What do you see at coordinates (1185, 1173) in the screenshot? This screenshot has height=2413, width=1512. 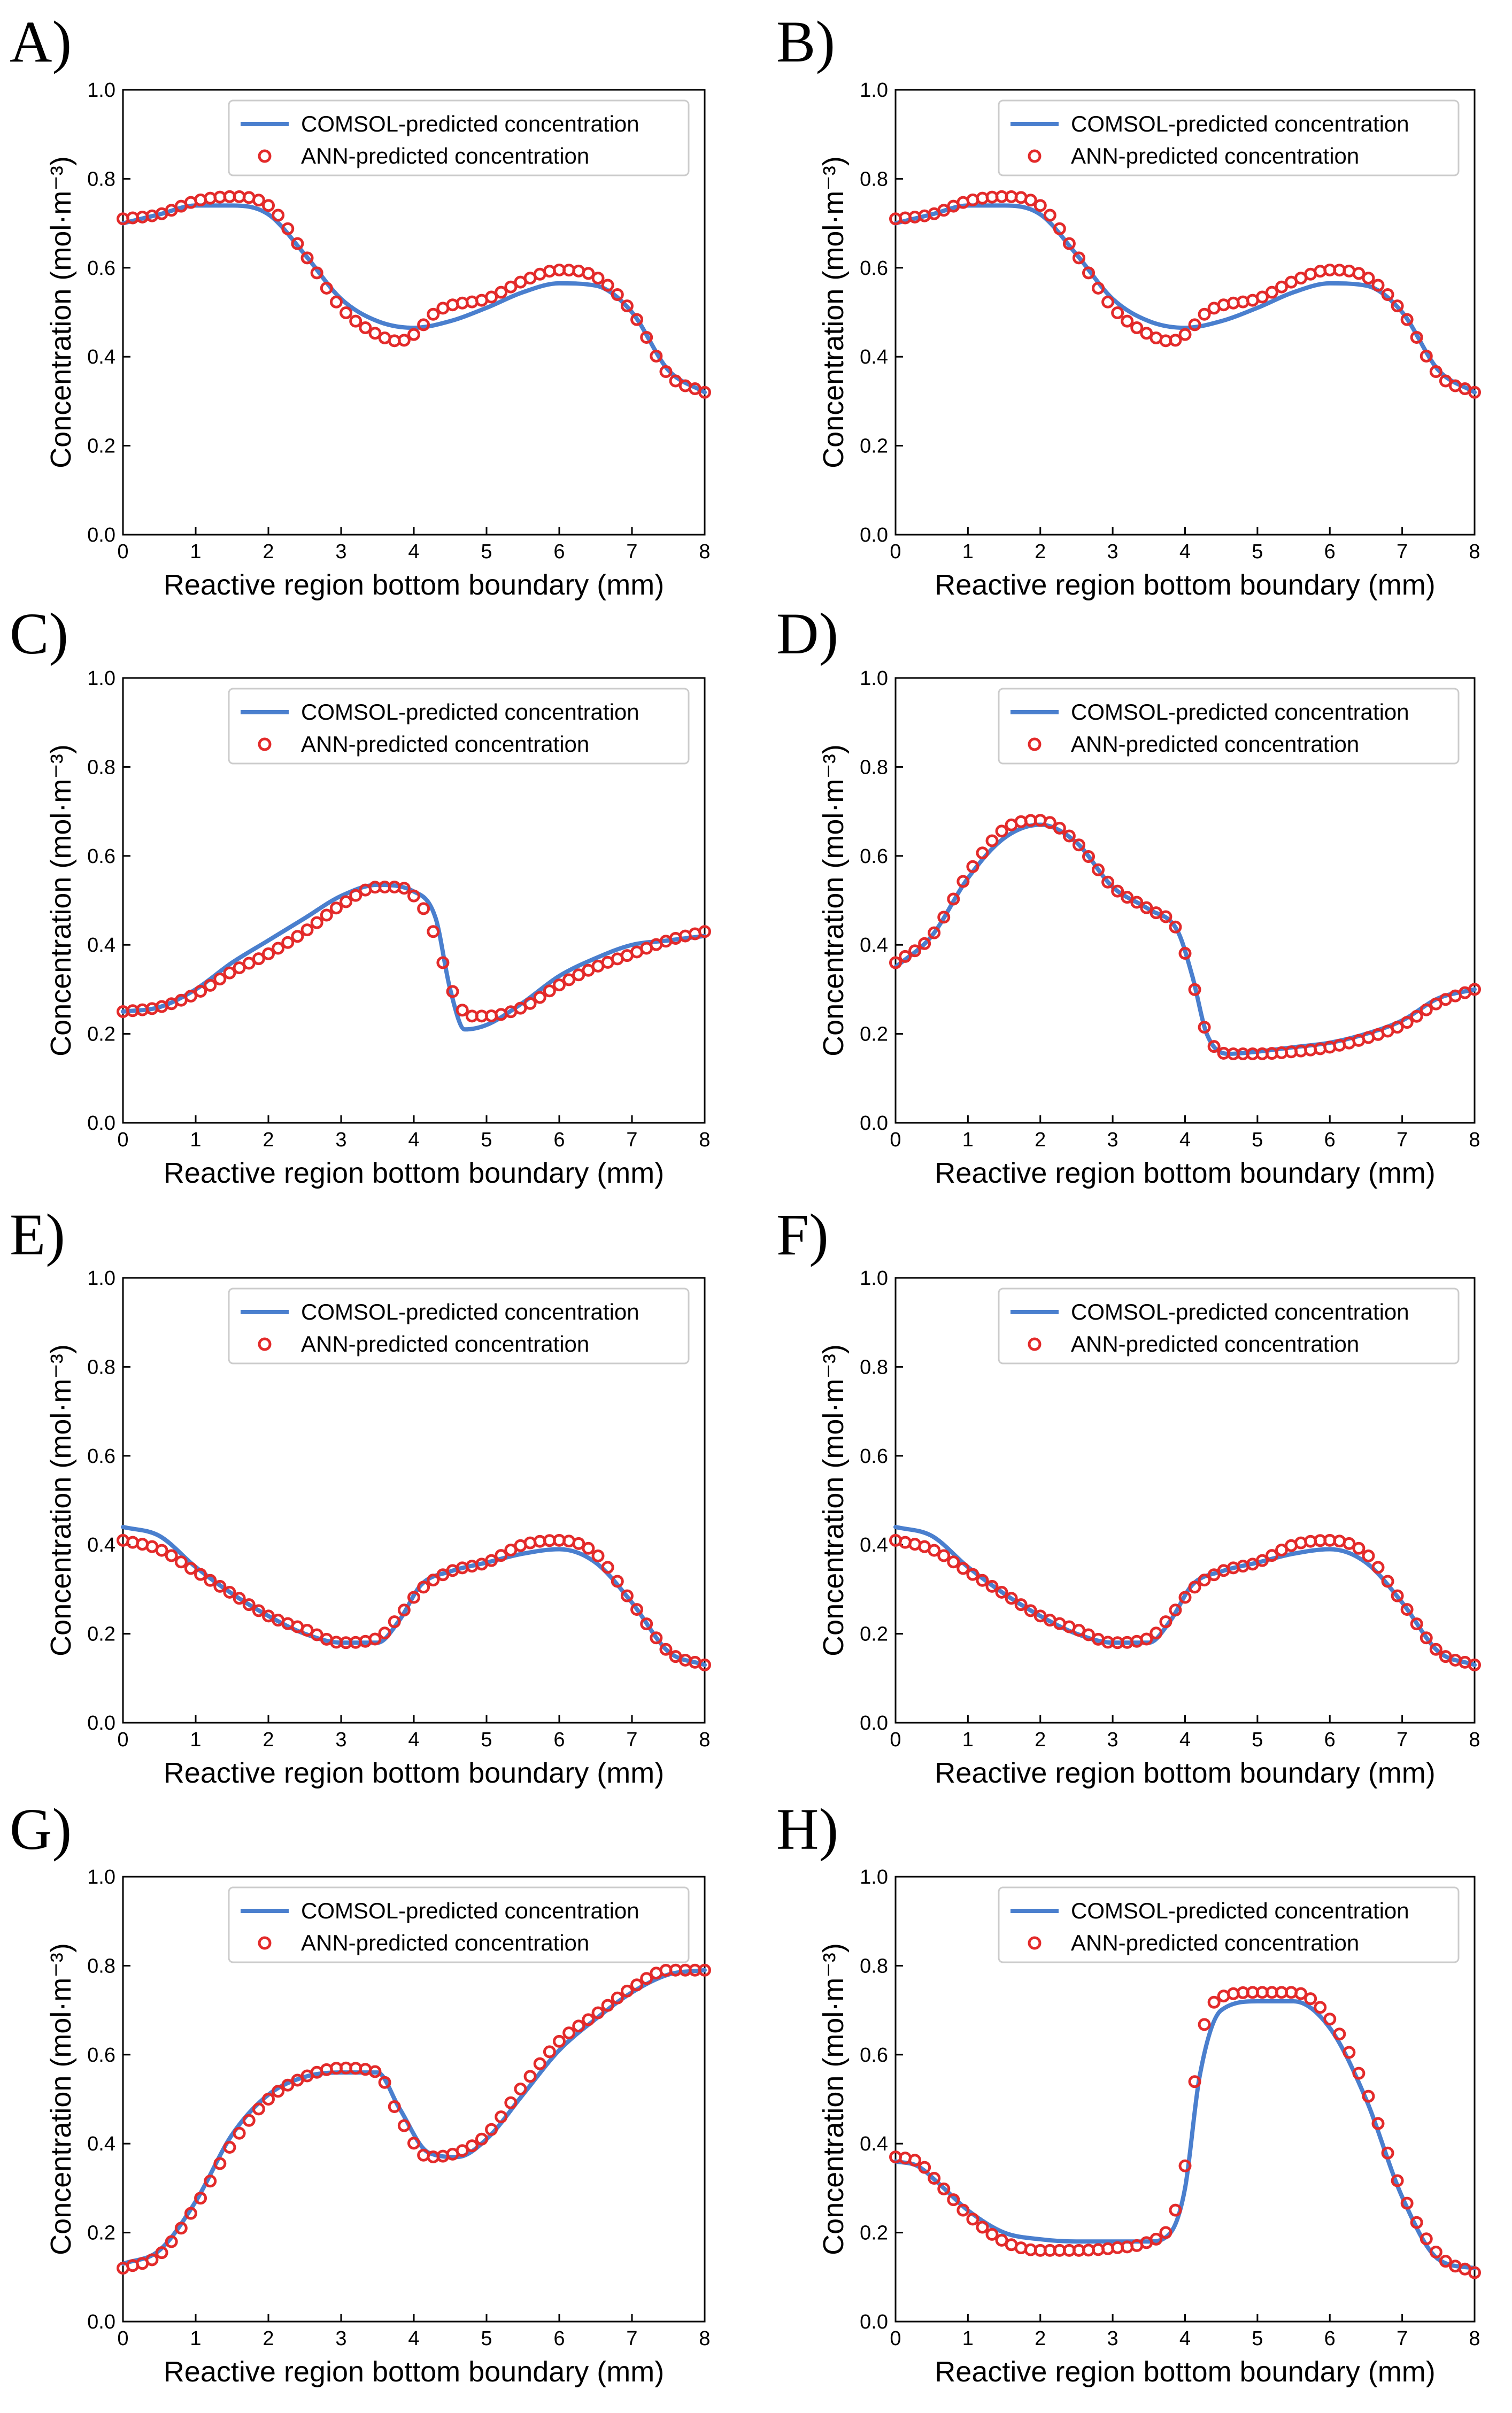 I see `x-axis-title: Reactive region bottom boundary (mm)` at bounding box center [1185, 1173].